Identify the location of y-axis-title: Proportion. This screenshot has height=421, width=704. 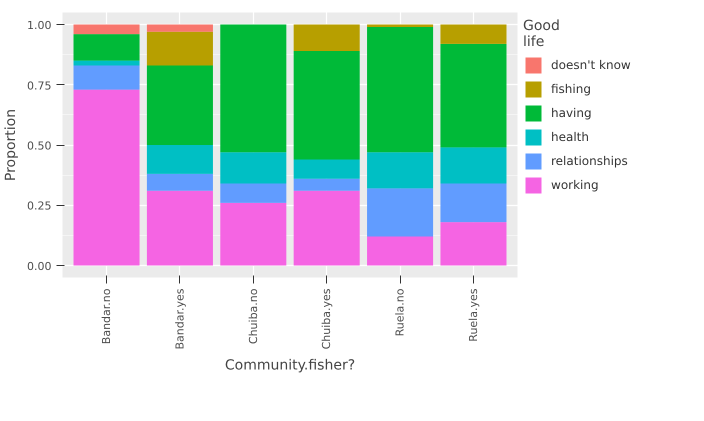
(11, 145).